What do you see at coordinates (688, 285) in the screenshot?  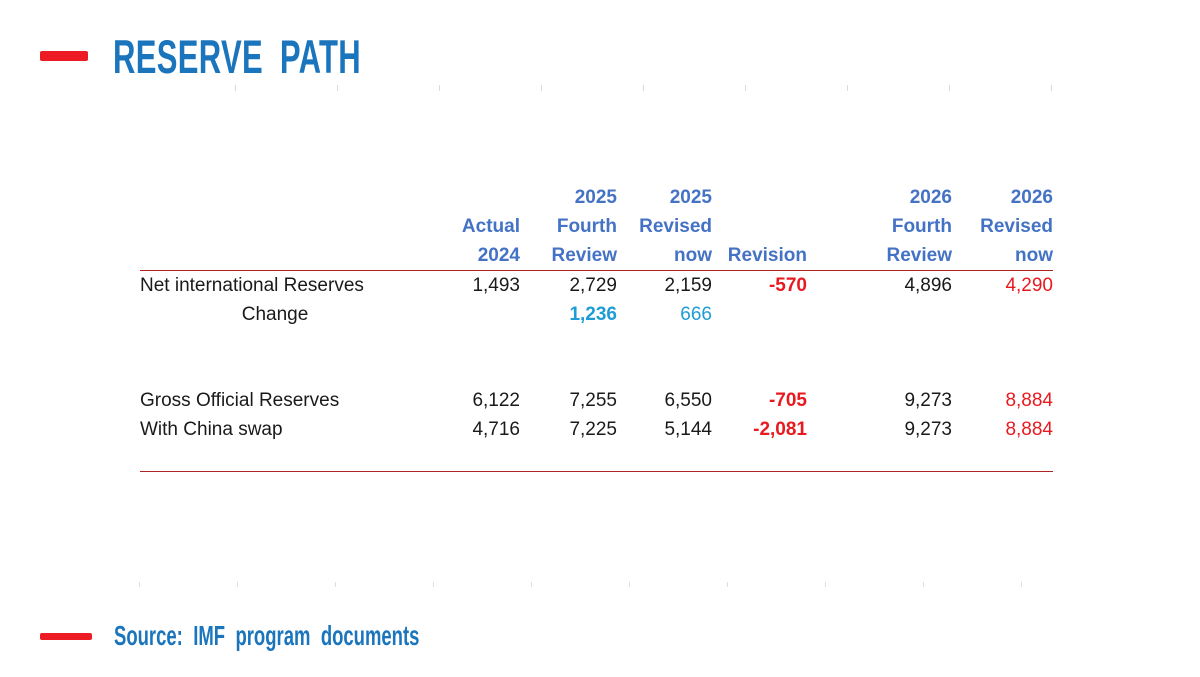 I see `table-cell: 2,159` at bounding box center [688, 285].